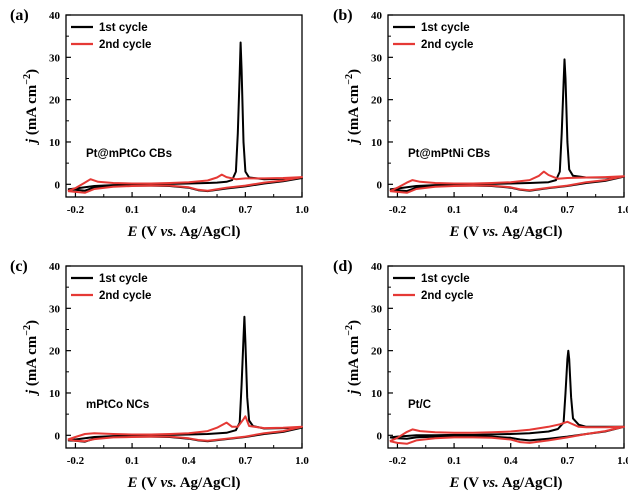  I want to click on sample-label: mPtCo NCs, so click(117, 405).